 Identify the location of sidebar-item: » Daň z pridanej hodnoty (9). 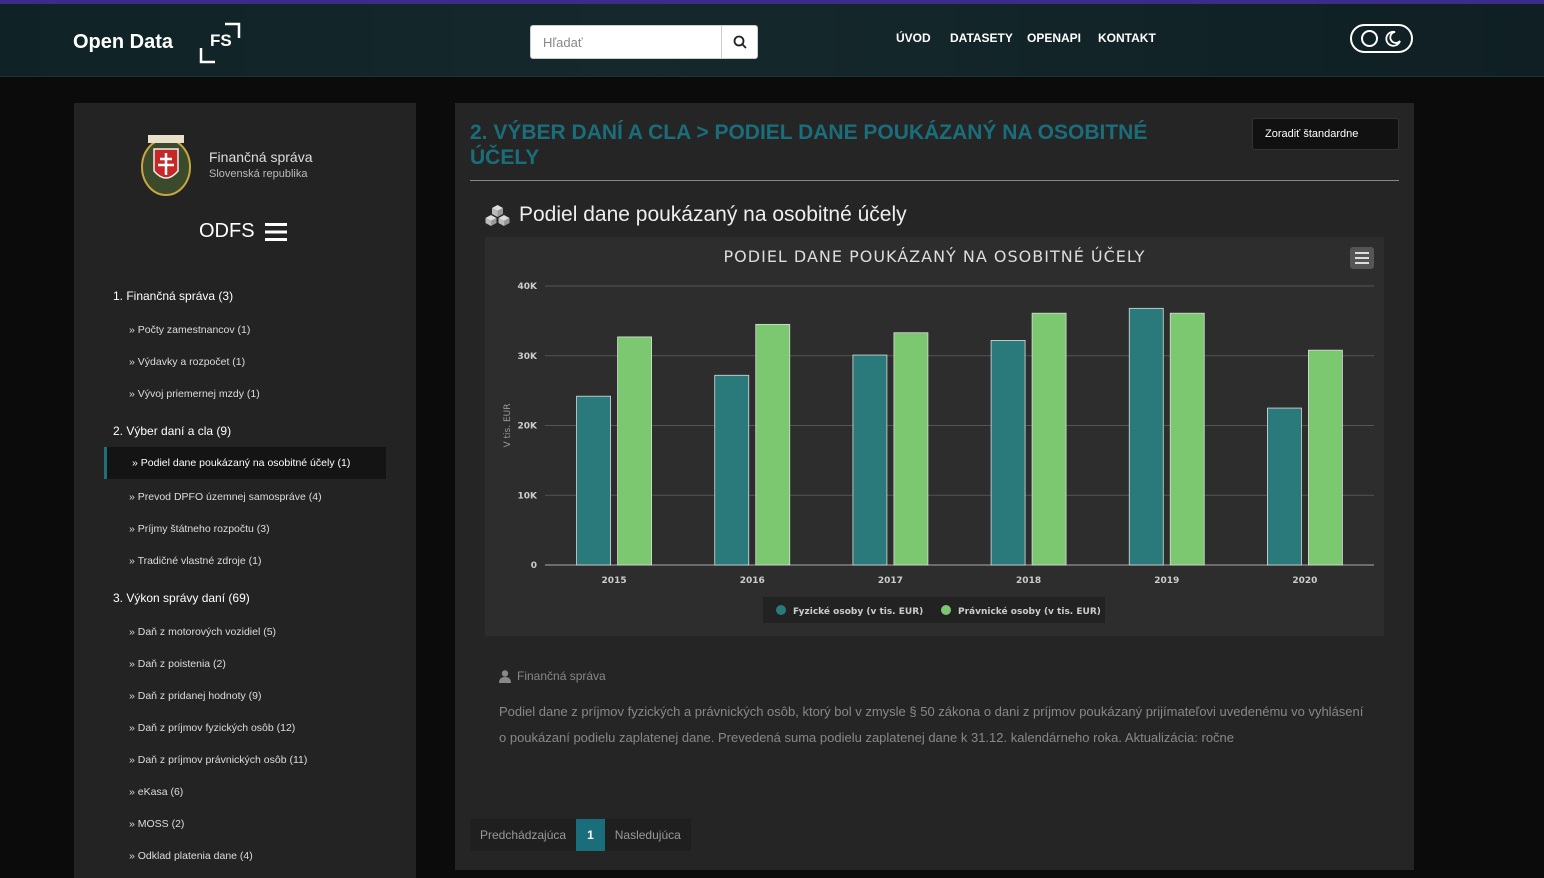
(195, 696).